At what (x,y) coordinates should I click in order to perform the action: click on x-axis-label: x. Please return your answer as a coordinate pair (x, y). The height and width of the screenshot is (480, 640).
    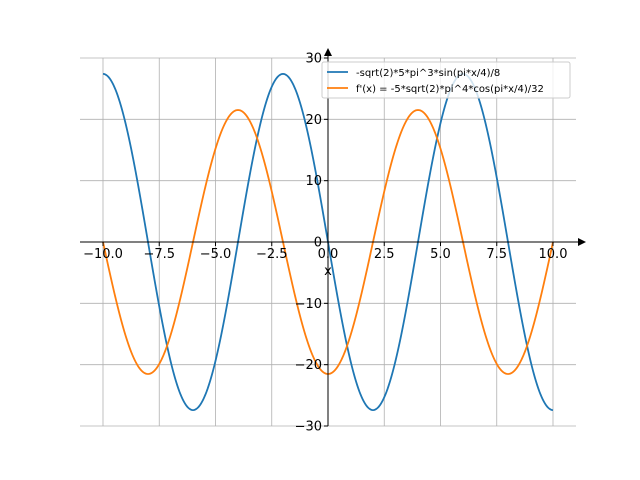
    Looking at the image, I should click on (328, 271).